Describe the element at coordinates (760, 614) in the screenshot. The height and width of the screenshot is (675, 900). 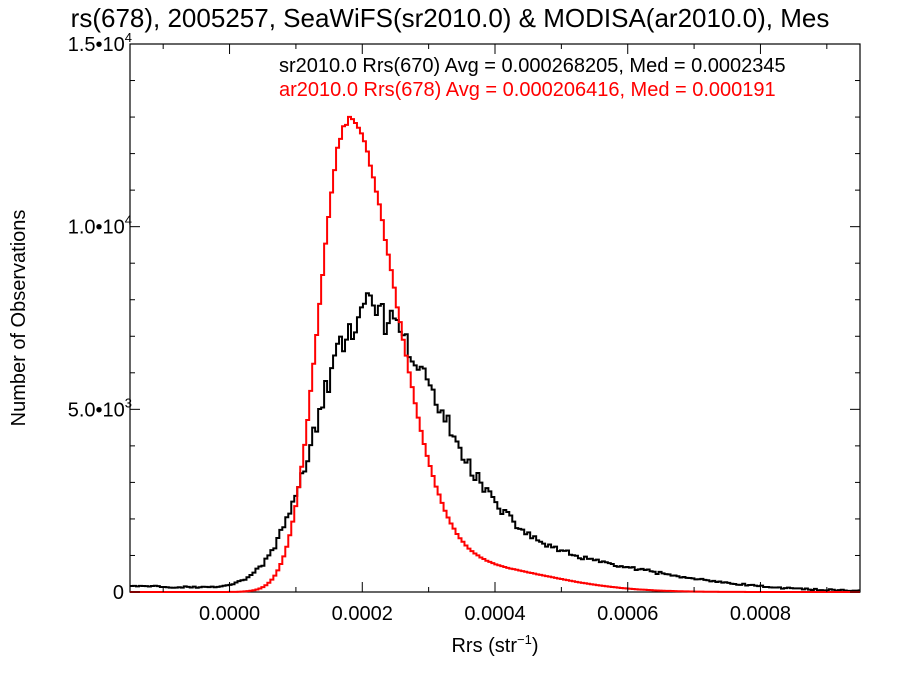
I see `x-tick-label: 0.0008` at that location.